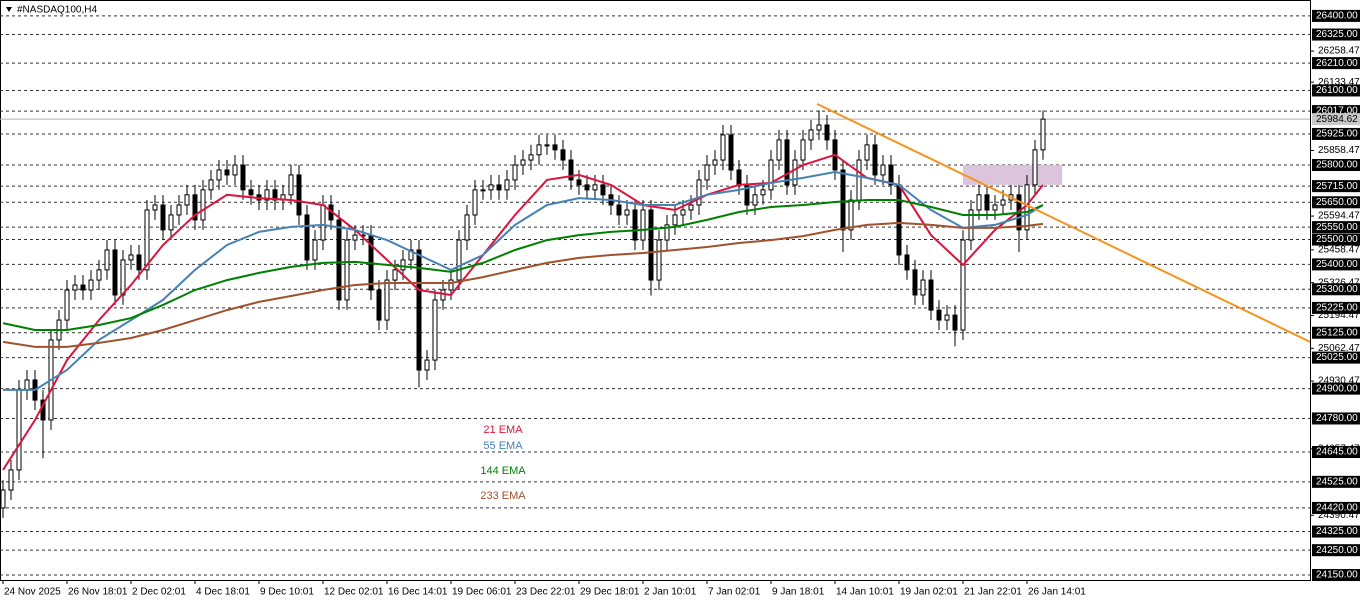  Describe the element at coordinates (418, 592) in the screenshot. I see `x-tick-label: 16 Dec 14:01` at that location.